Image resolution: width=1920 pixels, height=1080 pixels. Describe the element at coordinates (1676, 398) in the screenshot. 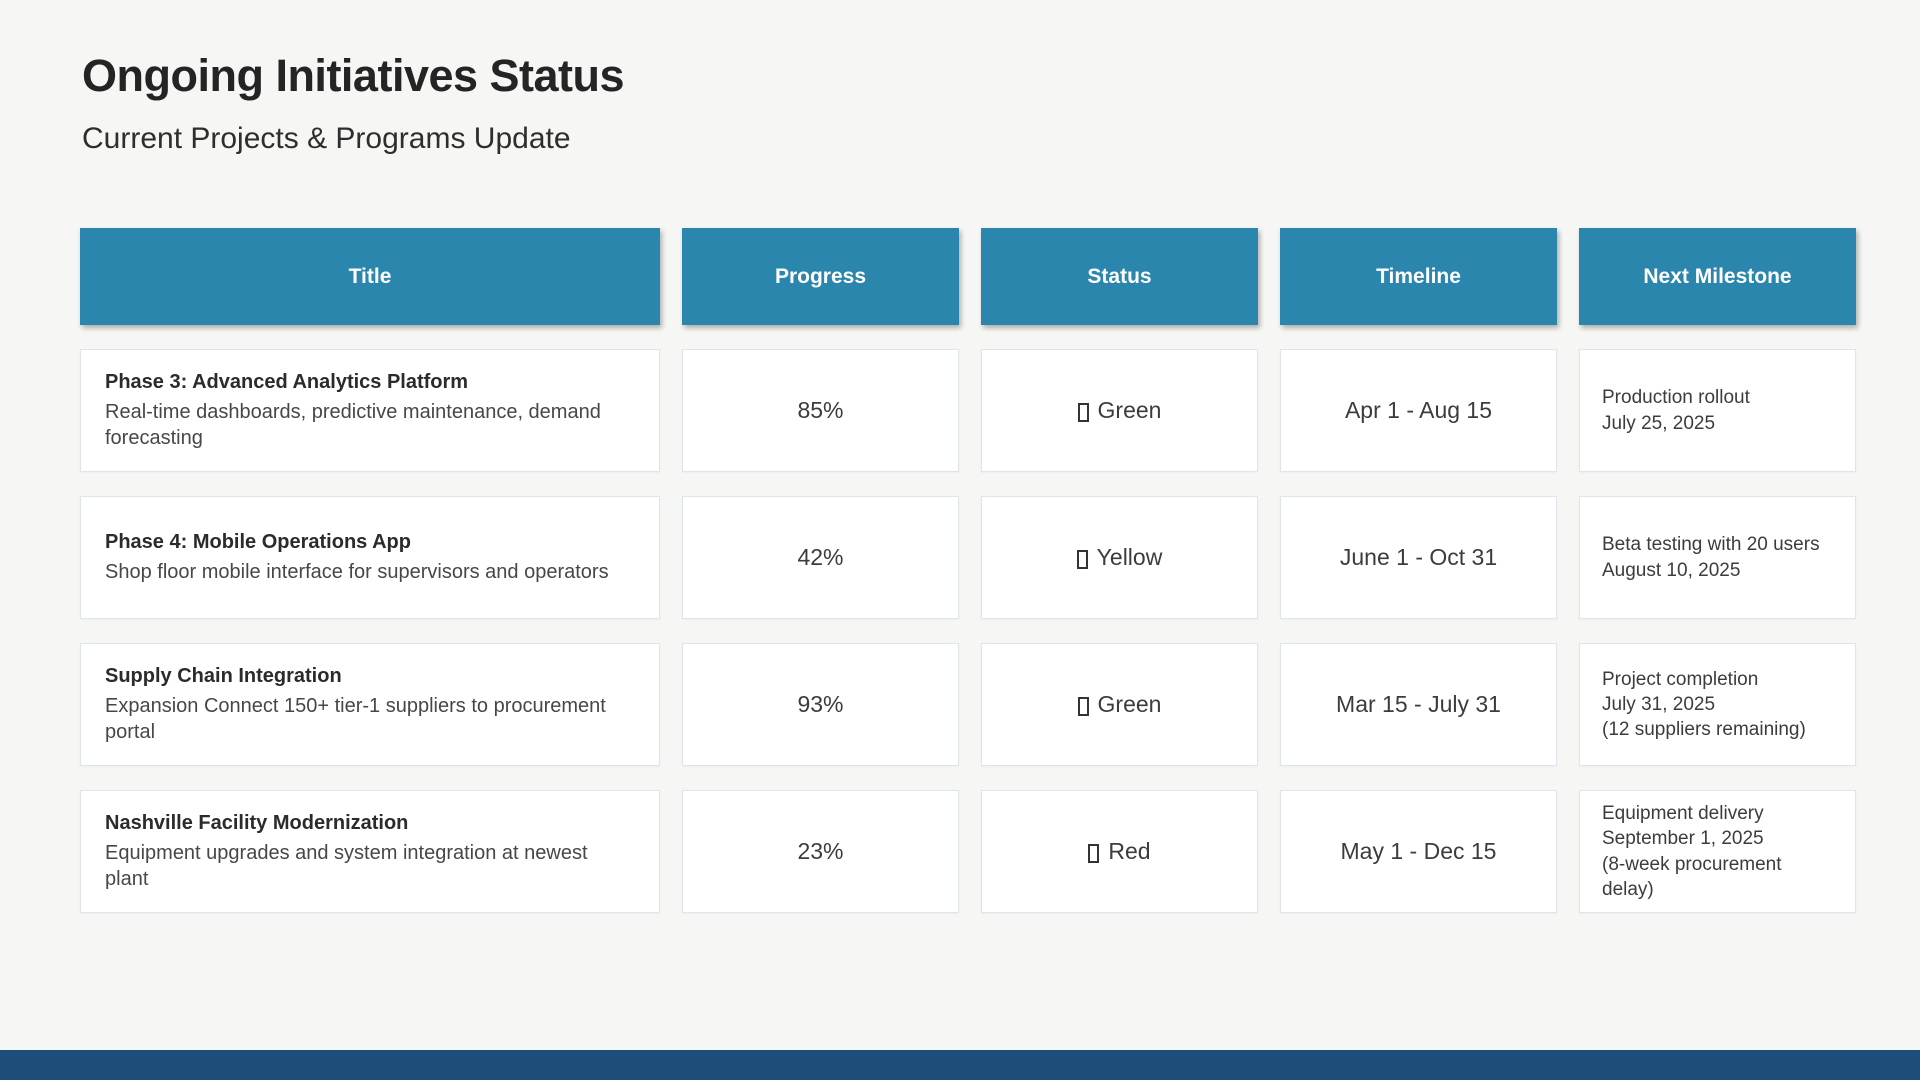

I see `milestone-line: Production rollout` at that location.